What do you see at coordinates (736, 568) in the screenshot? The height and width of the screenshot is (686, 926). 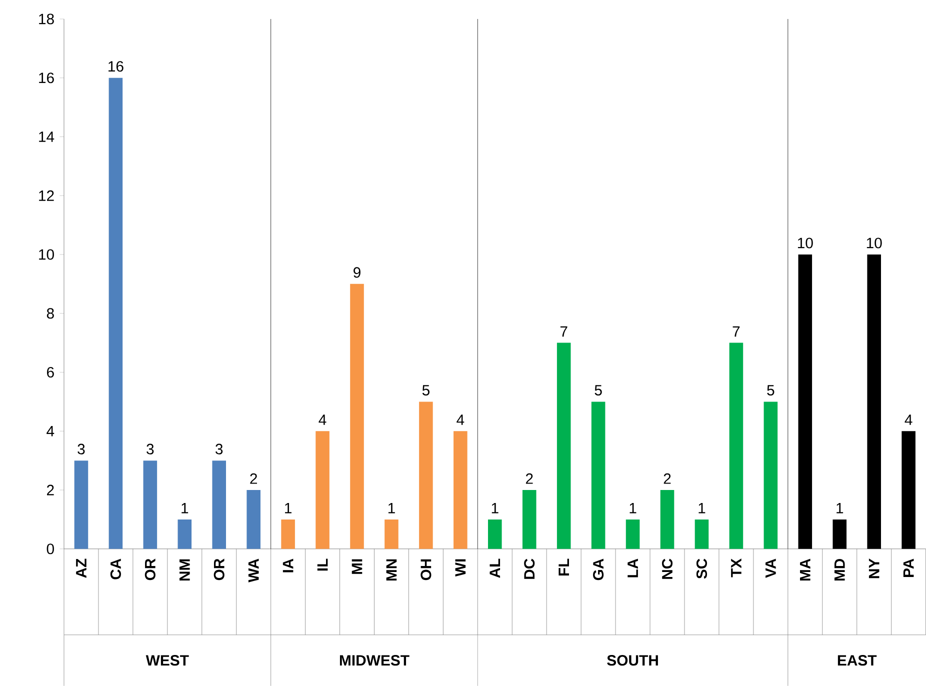 I see `x-tick-label: TX` at bounding box center [736, 568].